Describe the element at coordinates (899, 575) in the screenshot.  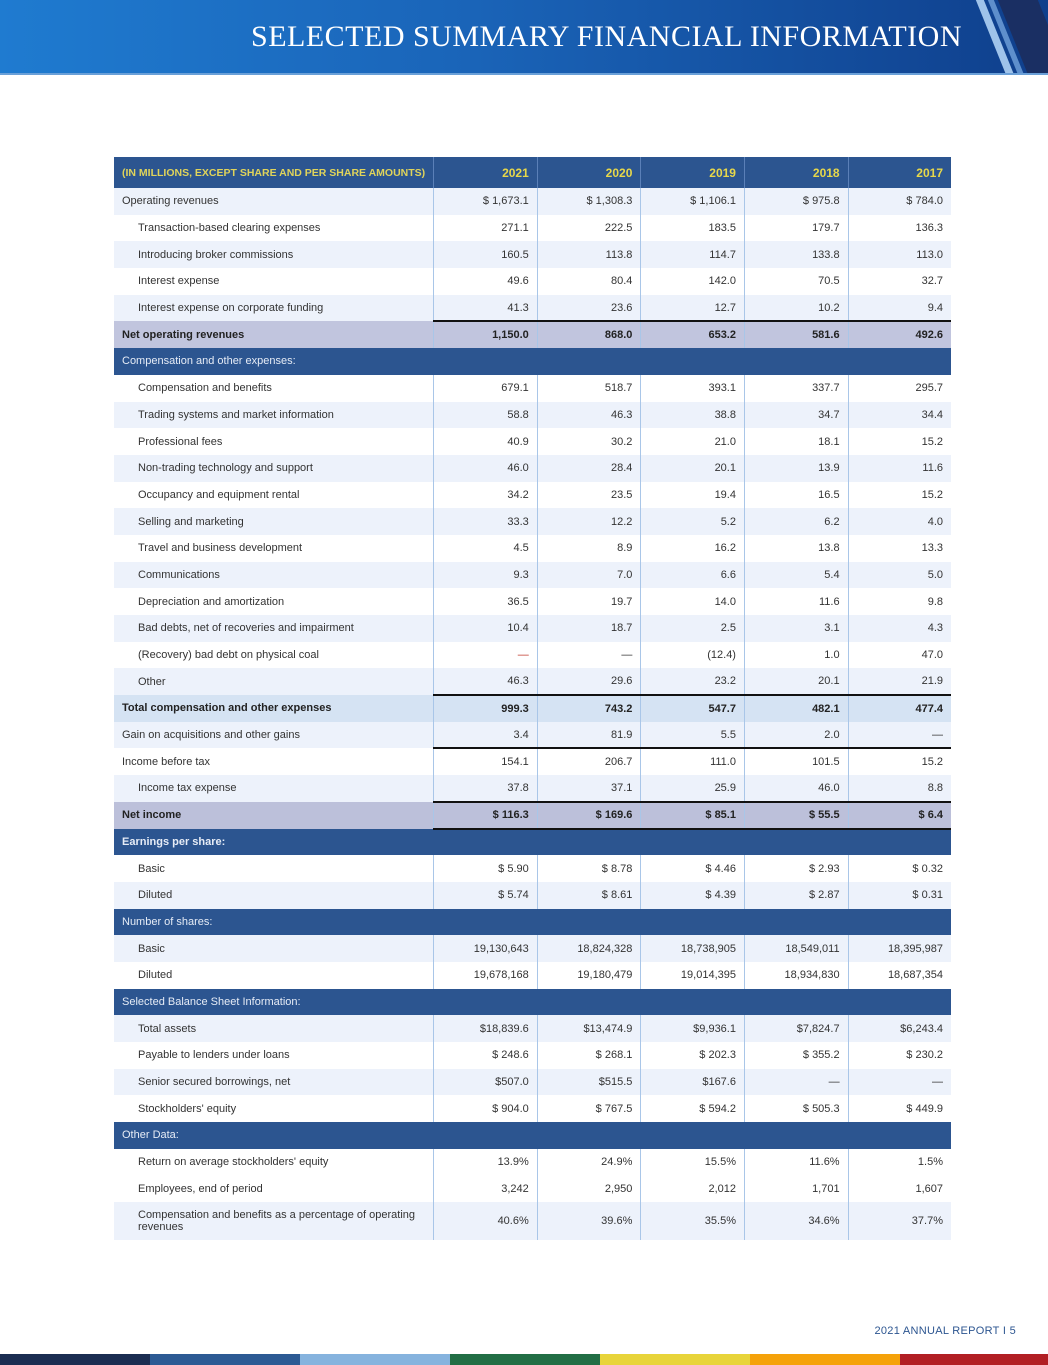
I see `cell-2017: 5.0` at that location.